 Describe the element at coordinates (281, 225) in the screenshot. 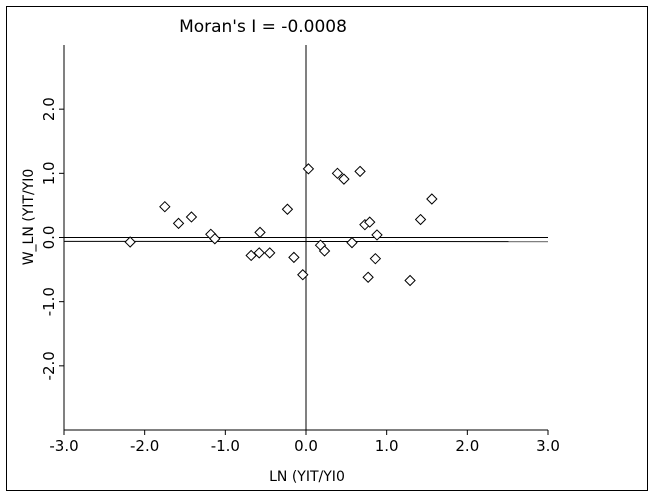

I see `points-layer` at that location.